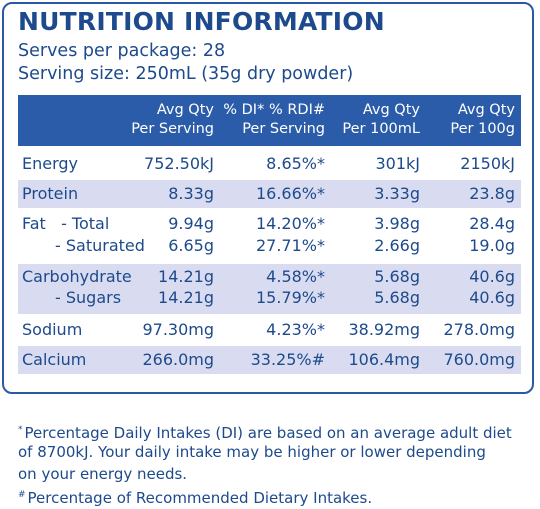  I want to click on value-per-serving: 6.65g, so click(191, 245).